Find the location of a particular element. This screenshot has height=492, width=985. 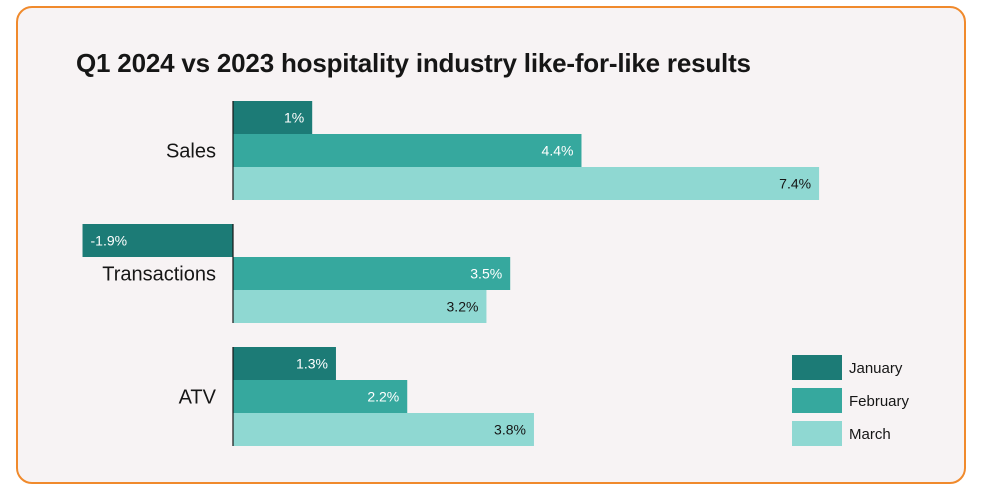

bar-atv-february is located at coordinates (320, 396).